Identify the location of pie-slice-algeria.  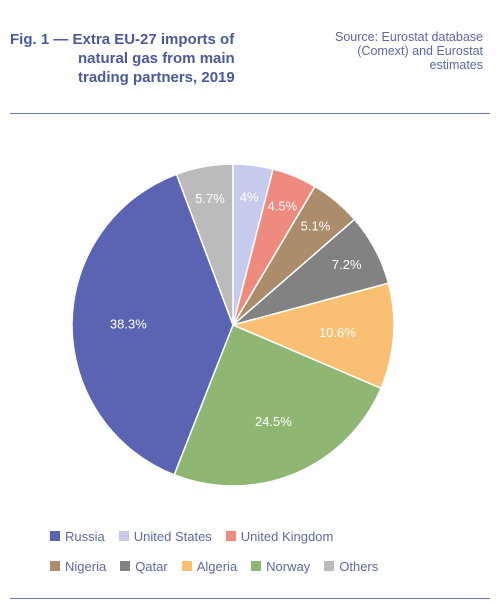
(312, 336).